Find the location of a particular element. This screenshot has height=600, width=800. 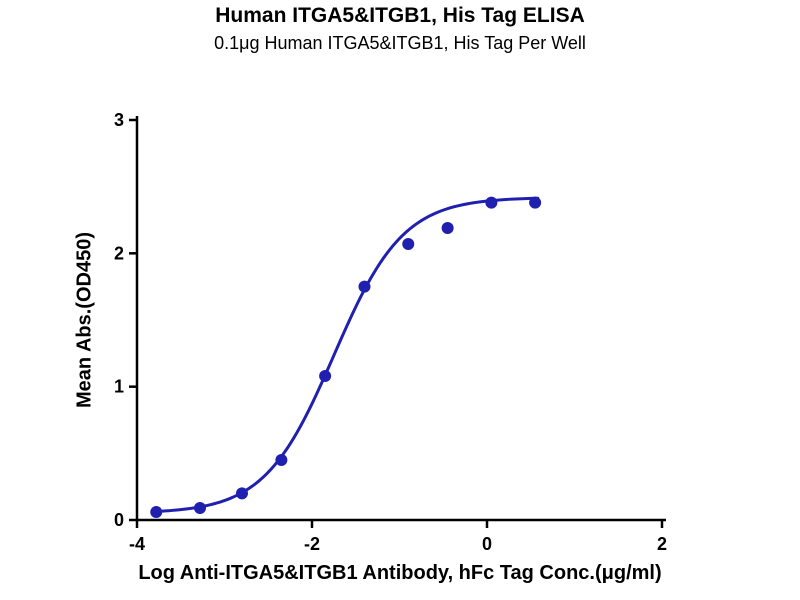

y-tick-label: 1 is located at coordinates (119, 387).